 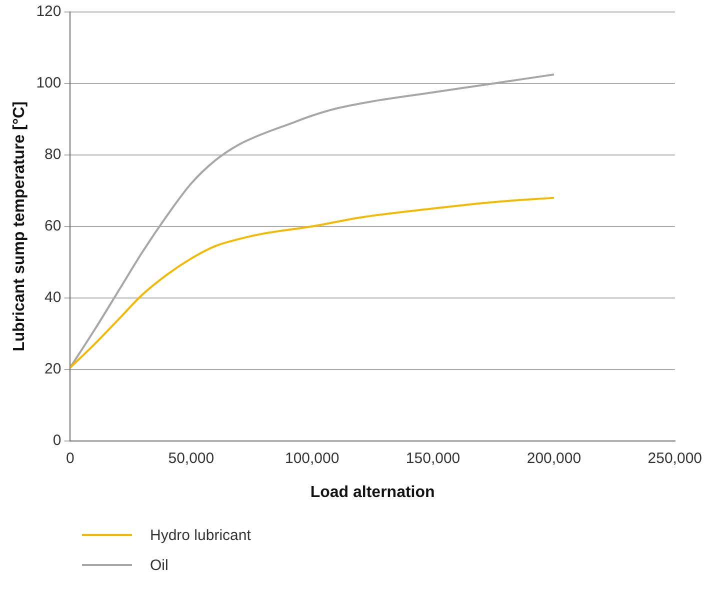 What do you see at coordinates (191, 458) in the screenshot?
I see `x-tick-label: 50,000` at bounding box center [191, 458].